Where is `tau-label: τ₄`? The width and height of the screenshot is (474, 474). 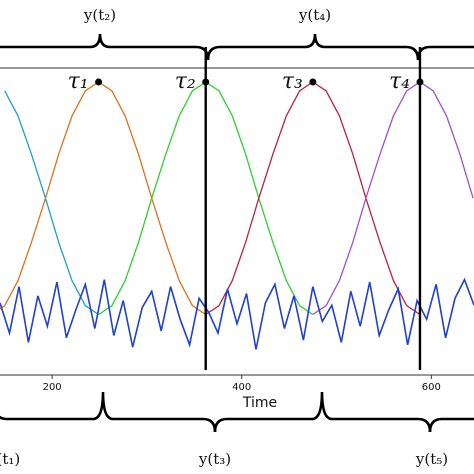
tau-label: τ₄ is located at coordinates (399, 81).